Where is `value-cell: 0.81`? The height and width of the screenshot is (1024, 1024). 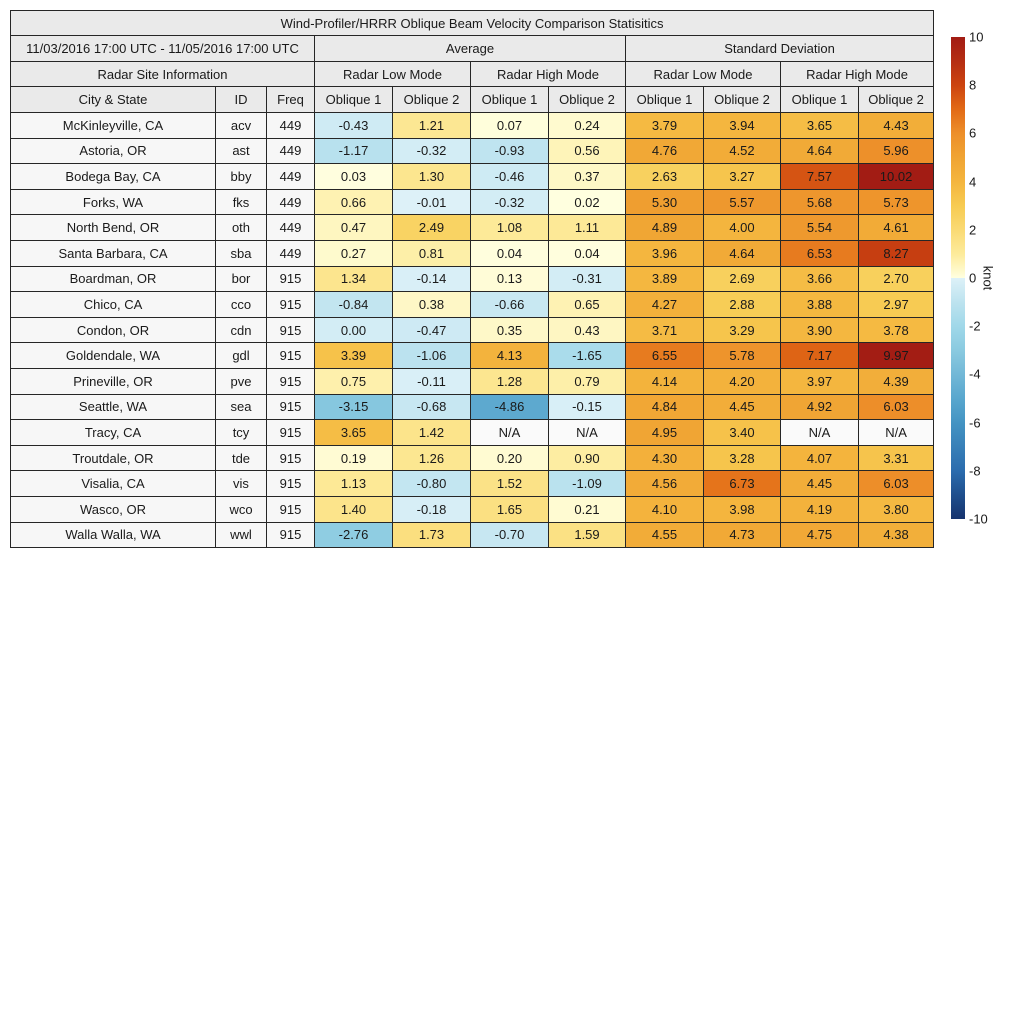 value-cell: 0.81 is located at coordinates (431, 253).